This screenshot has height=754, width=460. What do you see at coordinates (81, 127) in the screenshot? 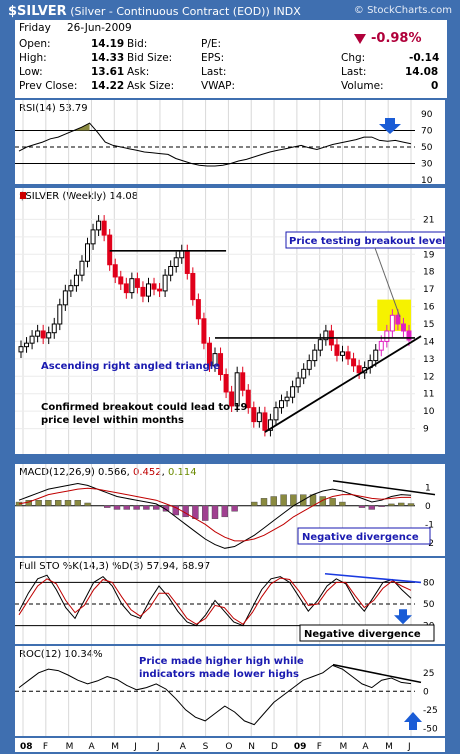
I see `rsi-overbought-fill` at bounding box center [81, 127].